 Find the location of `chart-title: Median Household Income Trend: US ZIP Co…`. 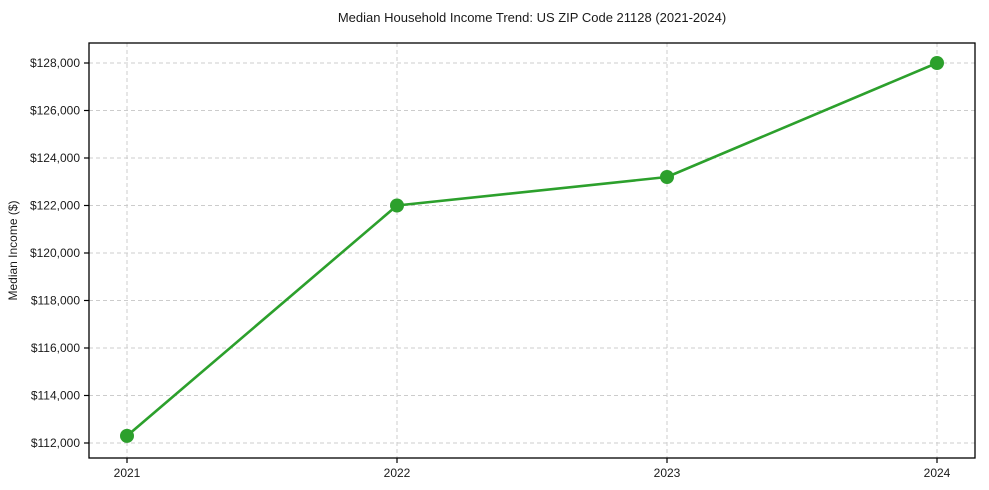

chart-title: Median Household Income Trend: US ZIP Co… is located at coordinates (532, 17).